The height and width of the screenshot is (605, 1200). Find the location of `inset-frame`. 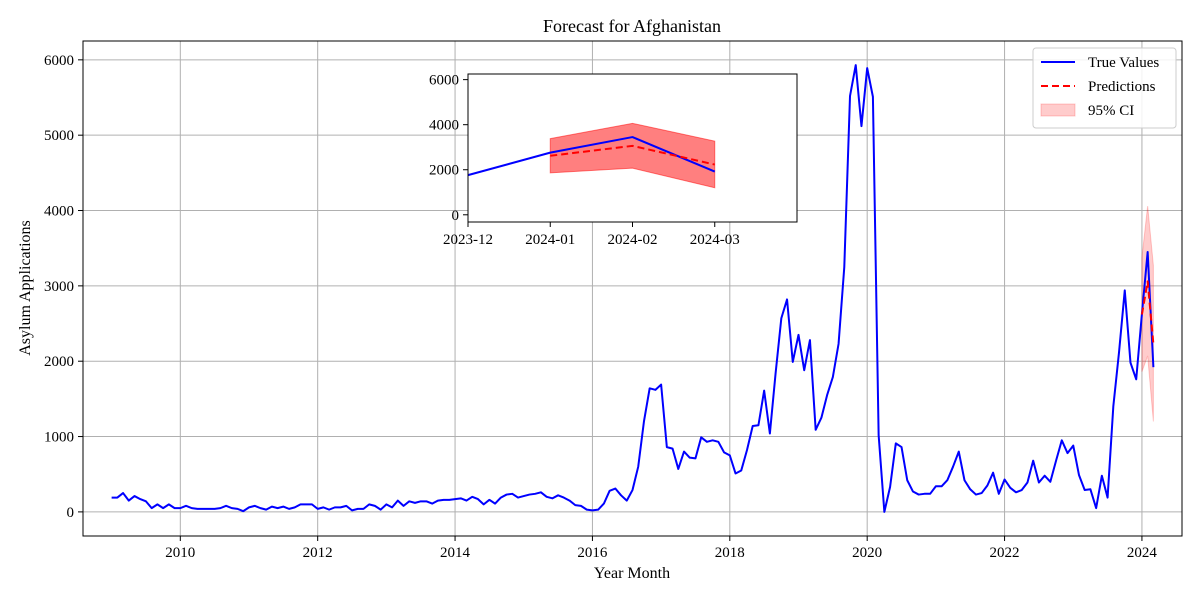

inset-frame is located at coordinates (632, 148).